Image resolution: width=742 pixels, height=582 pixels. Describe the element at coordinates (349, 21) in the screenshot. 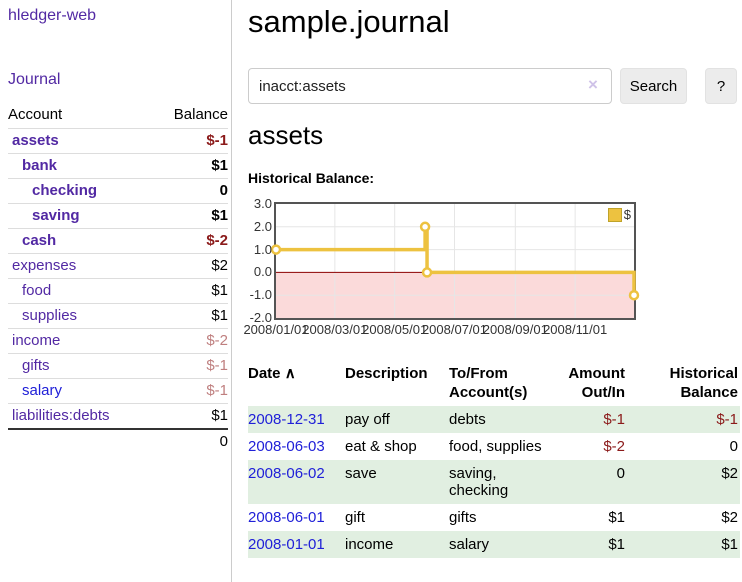

I see `page-title: sample.journal` at that location.